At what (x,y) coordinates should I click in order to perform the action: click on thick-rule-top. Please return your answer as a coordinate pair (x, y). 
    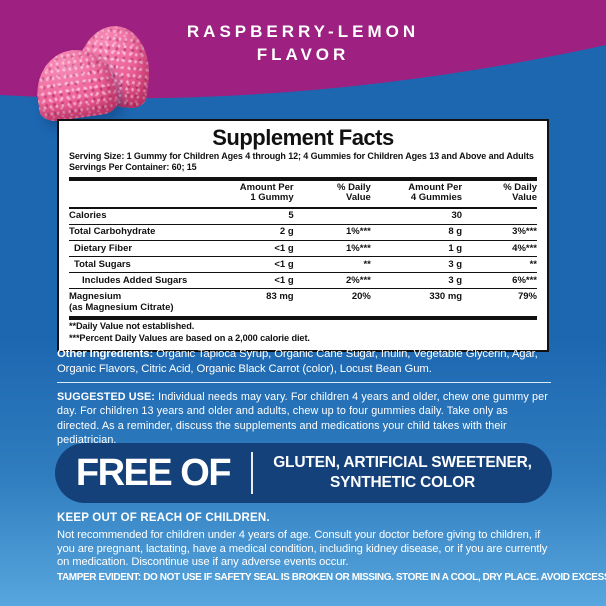
    Looking at the image, I should click on (303, 178).